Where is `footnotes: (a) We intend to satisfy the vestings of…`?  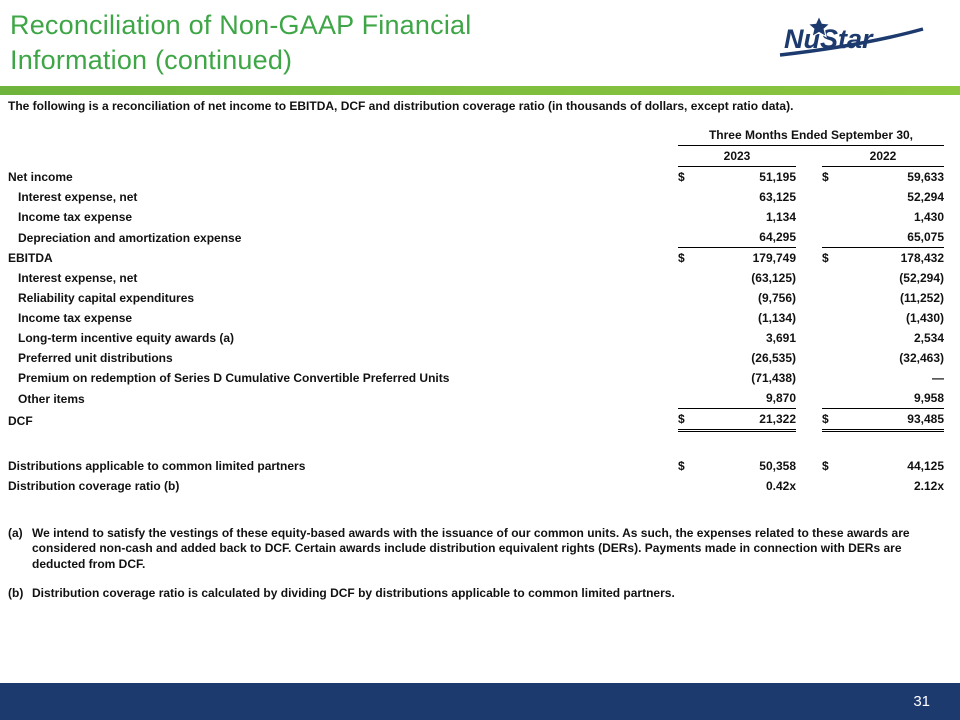 footnotes: (a) We intend to satisfy the vestings of… is located at coordinates (476, 563).